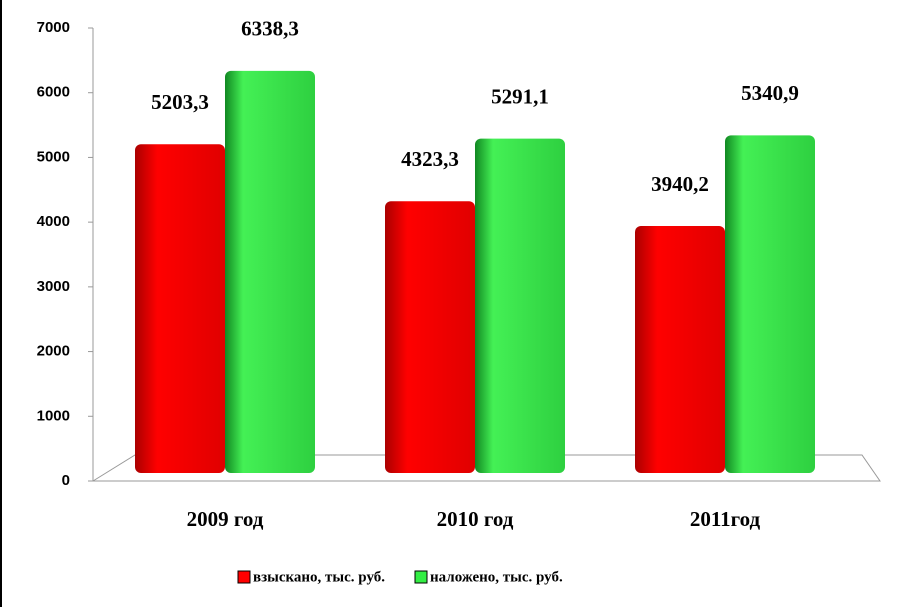 This screenshot has width=909, height=607. Describe the element at coordinates (270, 29) in the screenshot. I see `value-label: 6338,3` at that location.